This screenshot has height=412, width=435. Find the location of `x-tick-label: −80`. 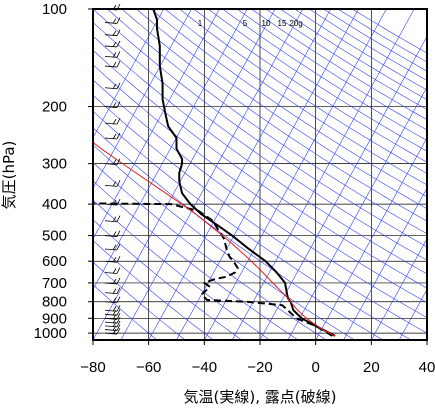

x-tick-label: −80 is located at coordinates (92, 367).